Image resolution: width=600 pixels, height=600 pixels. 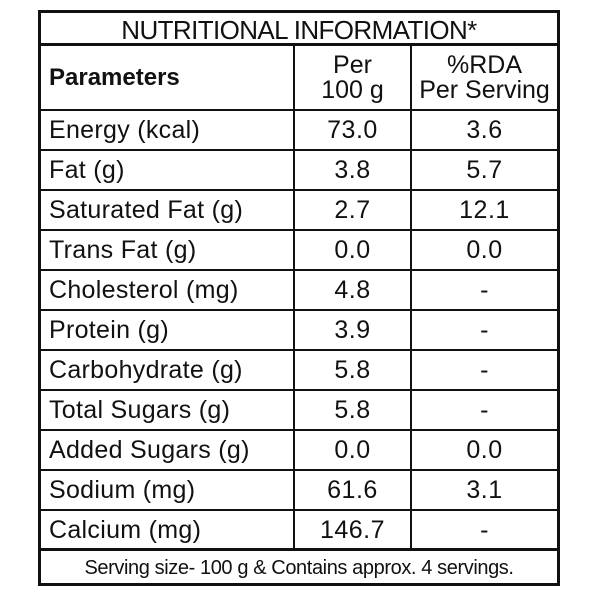 I want to click on table-row: Energy (kcal) 73.0 3.6, so click(x=299, y=130).